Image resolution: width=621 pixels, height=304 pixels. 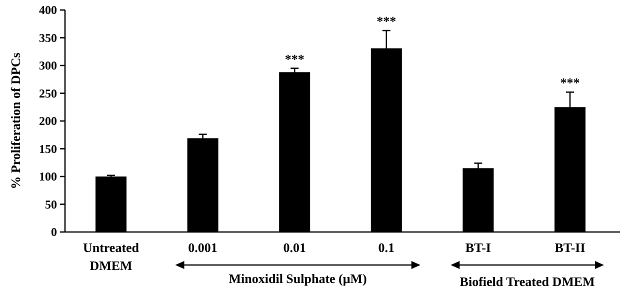 I want to click on x-tick-label: Untreated DMEM, so click(x=111, y=256).